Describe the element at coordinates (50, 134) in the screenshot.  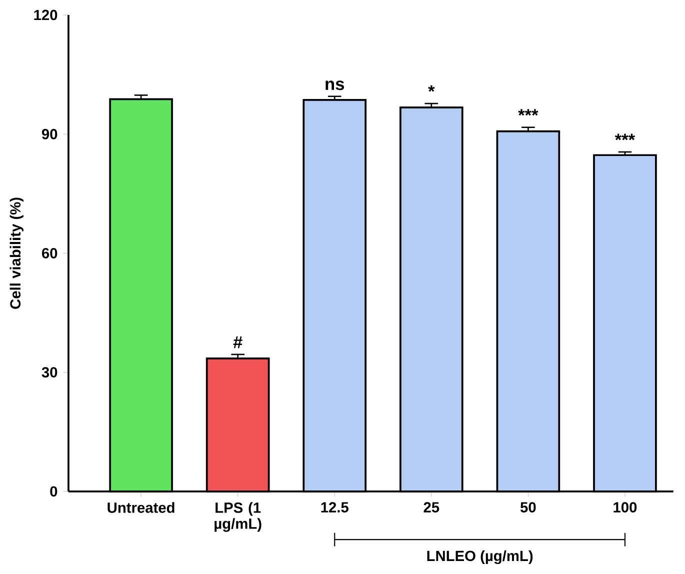
I see `y-tick-label: 90` at that location.